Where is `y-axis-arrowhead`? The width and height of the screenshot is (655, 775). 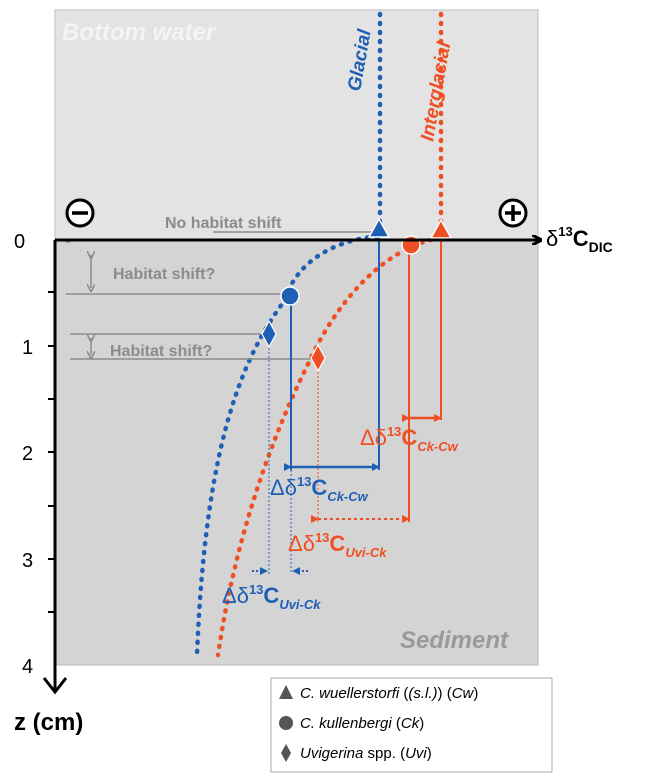
y-axis-arrowhead is located at coordinates (55, 686).